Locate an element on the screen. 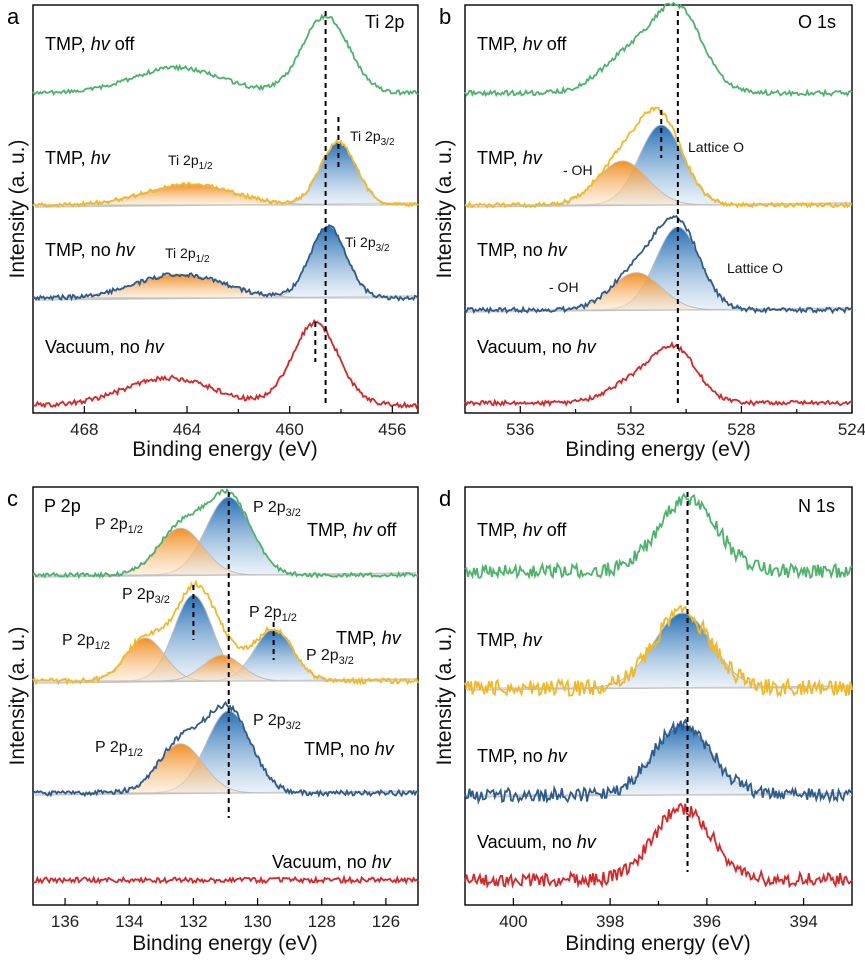  panel-d-ticks: 400 398 396 394 is located at coordinates (658, 914).